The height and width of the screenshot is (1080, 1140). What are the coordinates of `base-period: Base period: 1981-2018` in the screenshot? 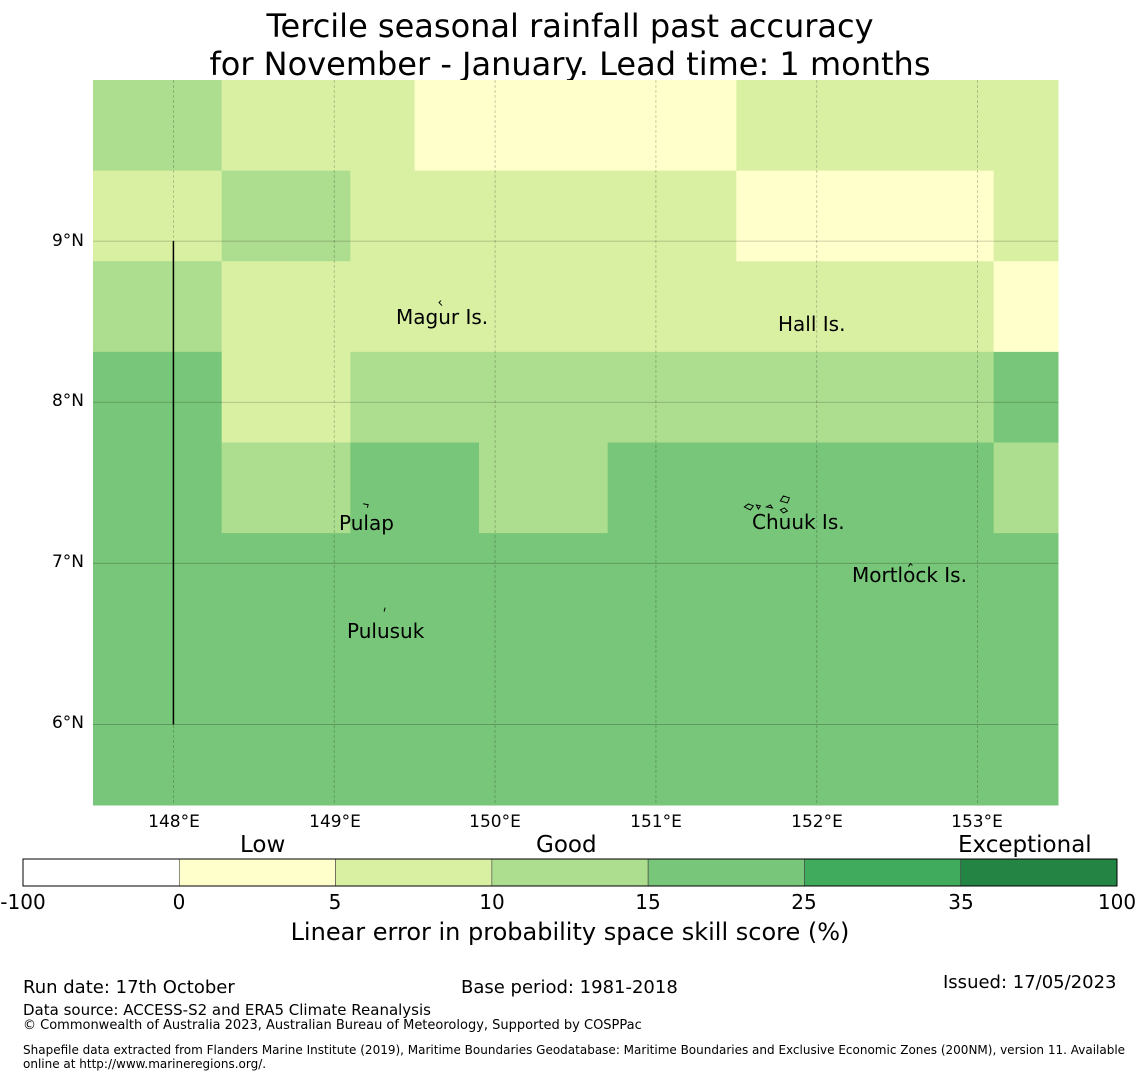 It's located at (569, 987).